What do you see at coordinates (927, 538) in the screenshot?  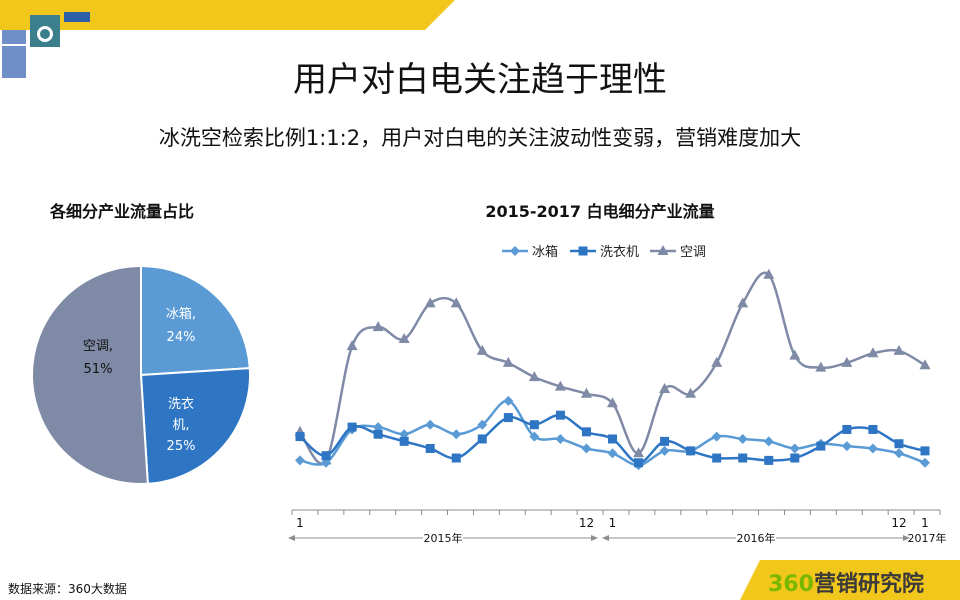 I see `year-label-2: 2017年` at bounding box center [927, 538].